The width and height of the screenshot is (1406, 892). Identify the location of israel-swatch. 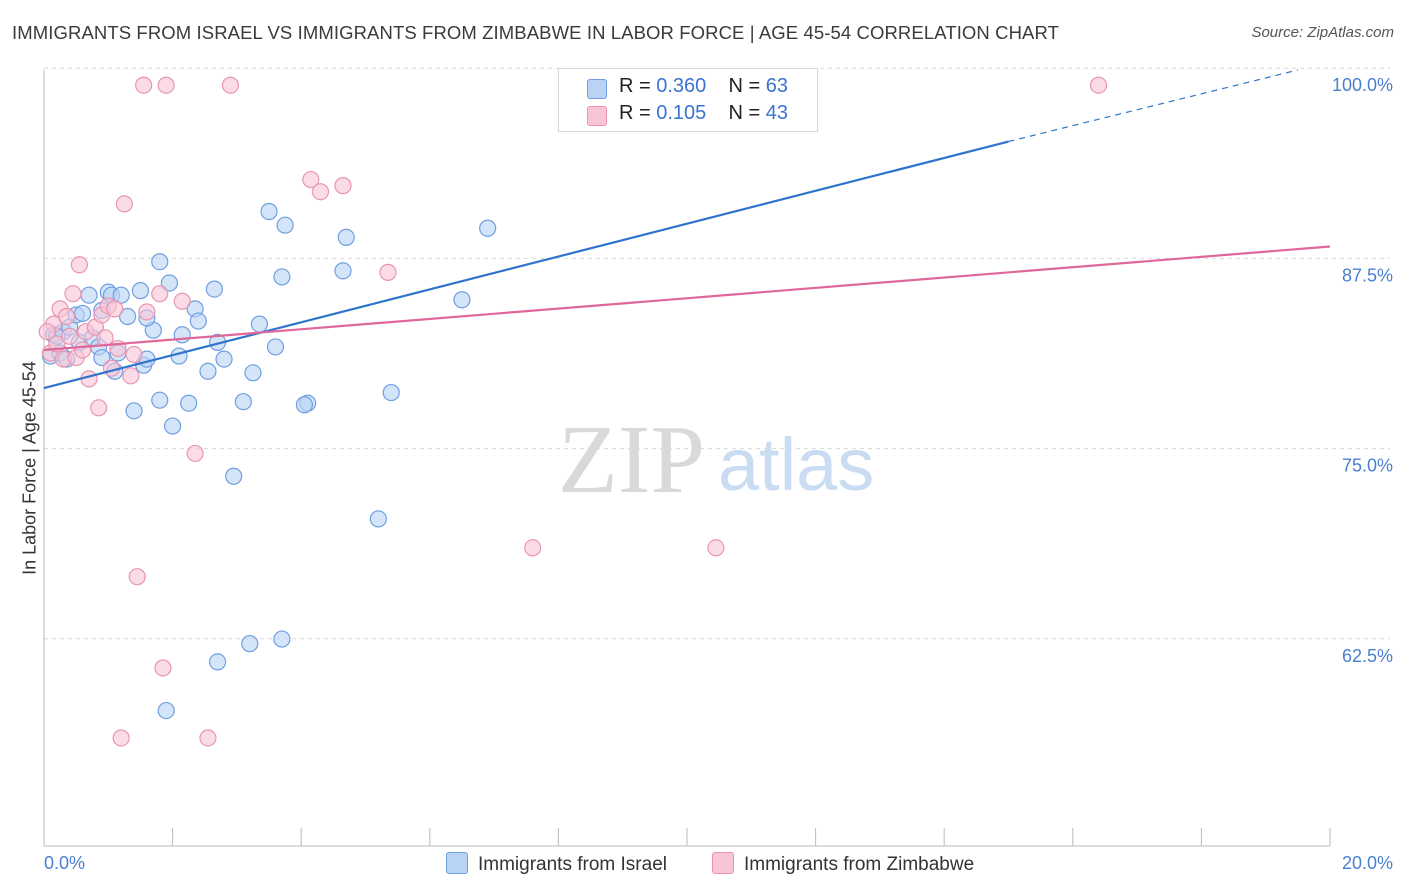
(597, 89).